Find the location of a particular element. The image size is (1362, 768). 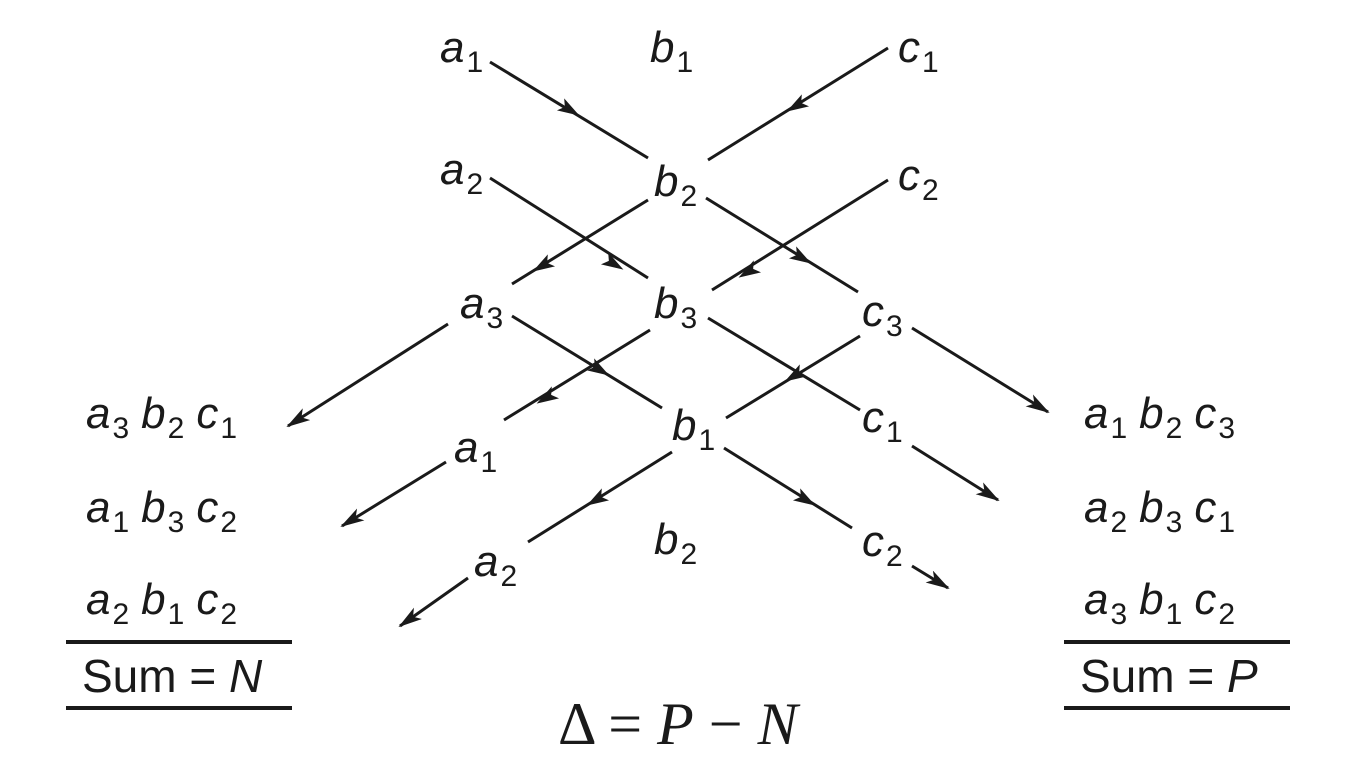

positive-diagonal-3b is located at coordinates (788, 488).